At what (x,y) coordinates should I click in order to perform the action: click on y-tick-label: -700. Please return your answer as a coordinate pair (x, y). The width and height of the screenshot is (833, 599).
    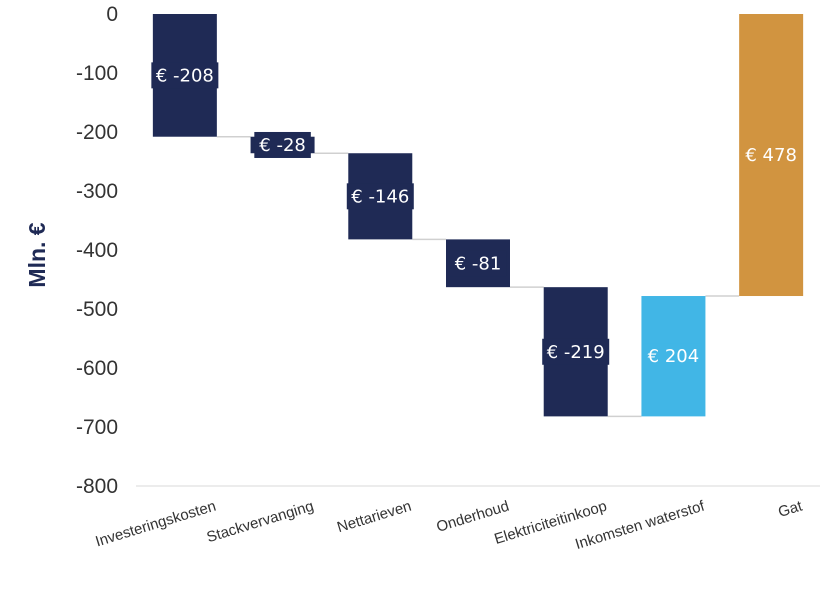
    Looking at the image, I should click on (97, 427).